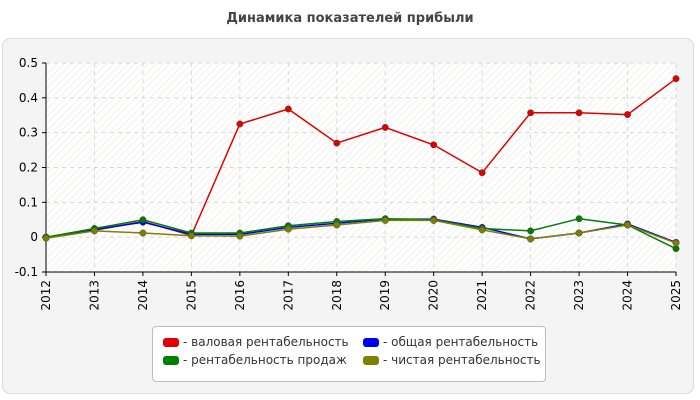  I want to click on legend-item-net: - чистая рентабельность, so click(452, 360).